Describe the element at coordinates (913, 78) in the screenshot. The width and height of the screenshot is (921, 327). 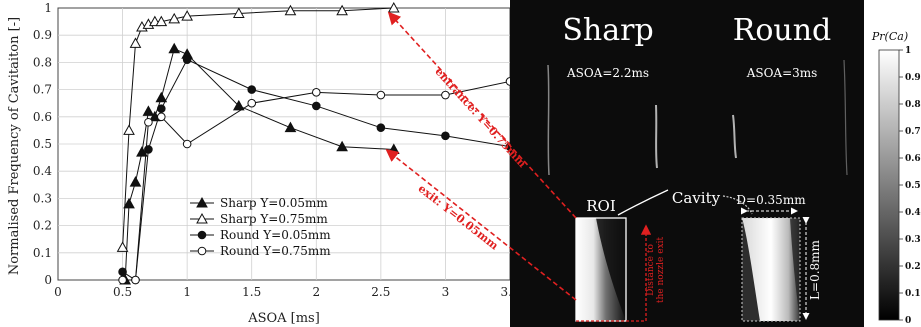
I see `colorbar-tick-label: 0.9` at that location.